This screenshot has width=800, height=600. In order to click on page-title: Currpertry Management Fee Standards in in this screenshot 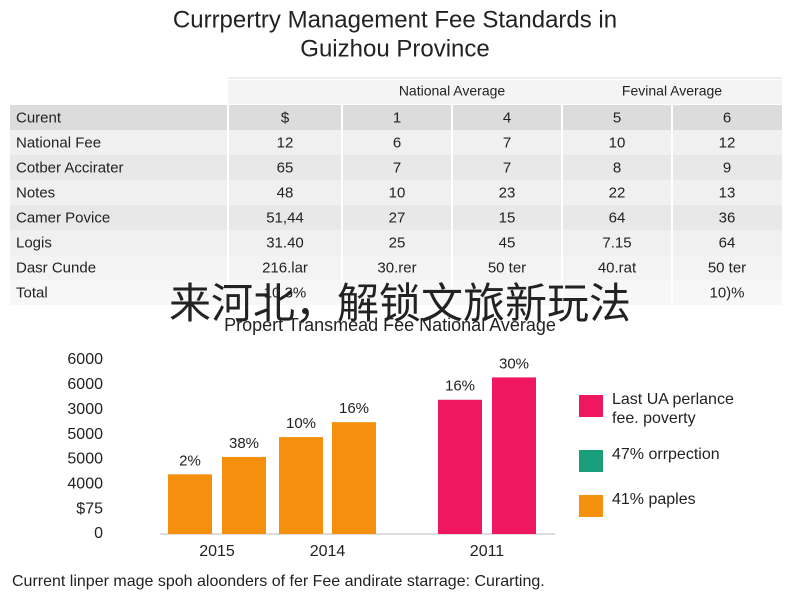, I will do `click(395, 19)`.